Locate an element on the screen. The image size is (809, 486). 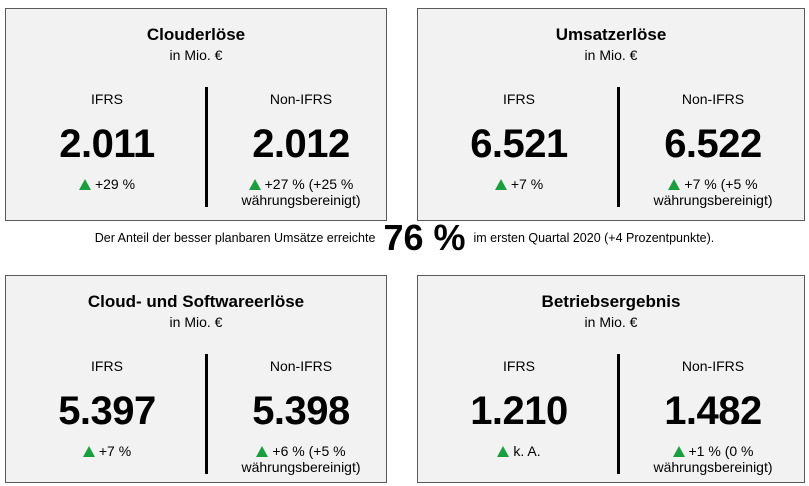
non-ifrs-value: 6.522 is located at coordinates (713, 144).